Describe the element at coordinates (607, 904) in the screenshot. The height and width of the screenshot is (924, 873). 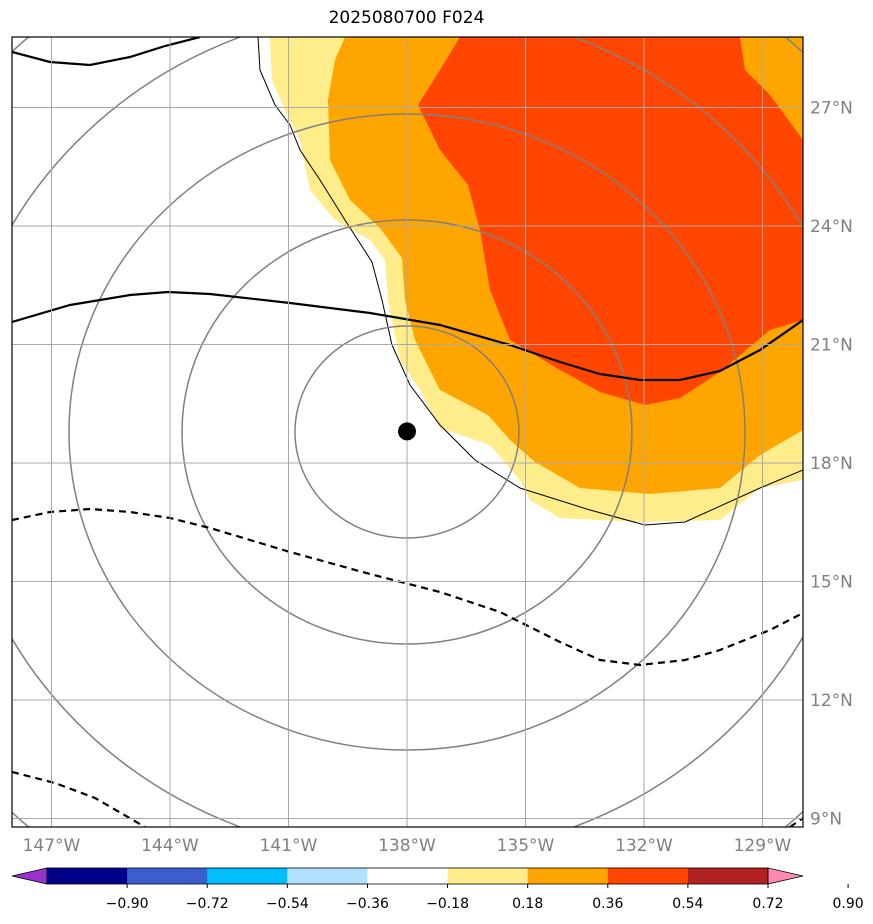
I see `colorbar-label: 0.36` at that location.